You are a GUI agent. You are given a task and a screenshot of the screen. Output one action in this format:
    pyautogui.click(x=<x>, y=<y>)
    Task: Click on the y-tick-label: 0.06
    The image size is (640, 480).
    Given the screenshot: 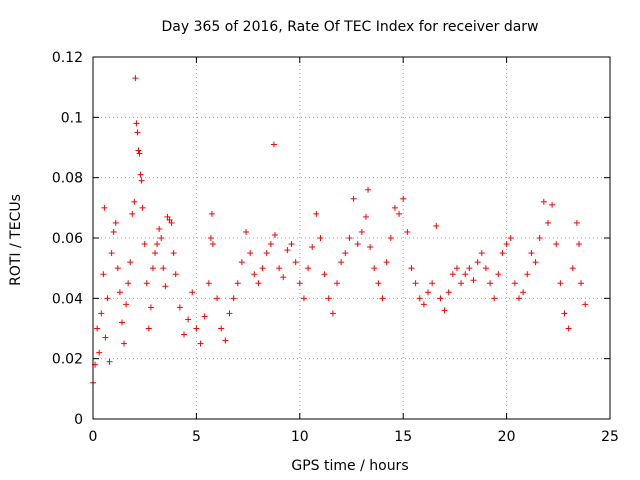 What is the action you would take?
    pyautogui.click(x=67, y=239)
    